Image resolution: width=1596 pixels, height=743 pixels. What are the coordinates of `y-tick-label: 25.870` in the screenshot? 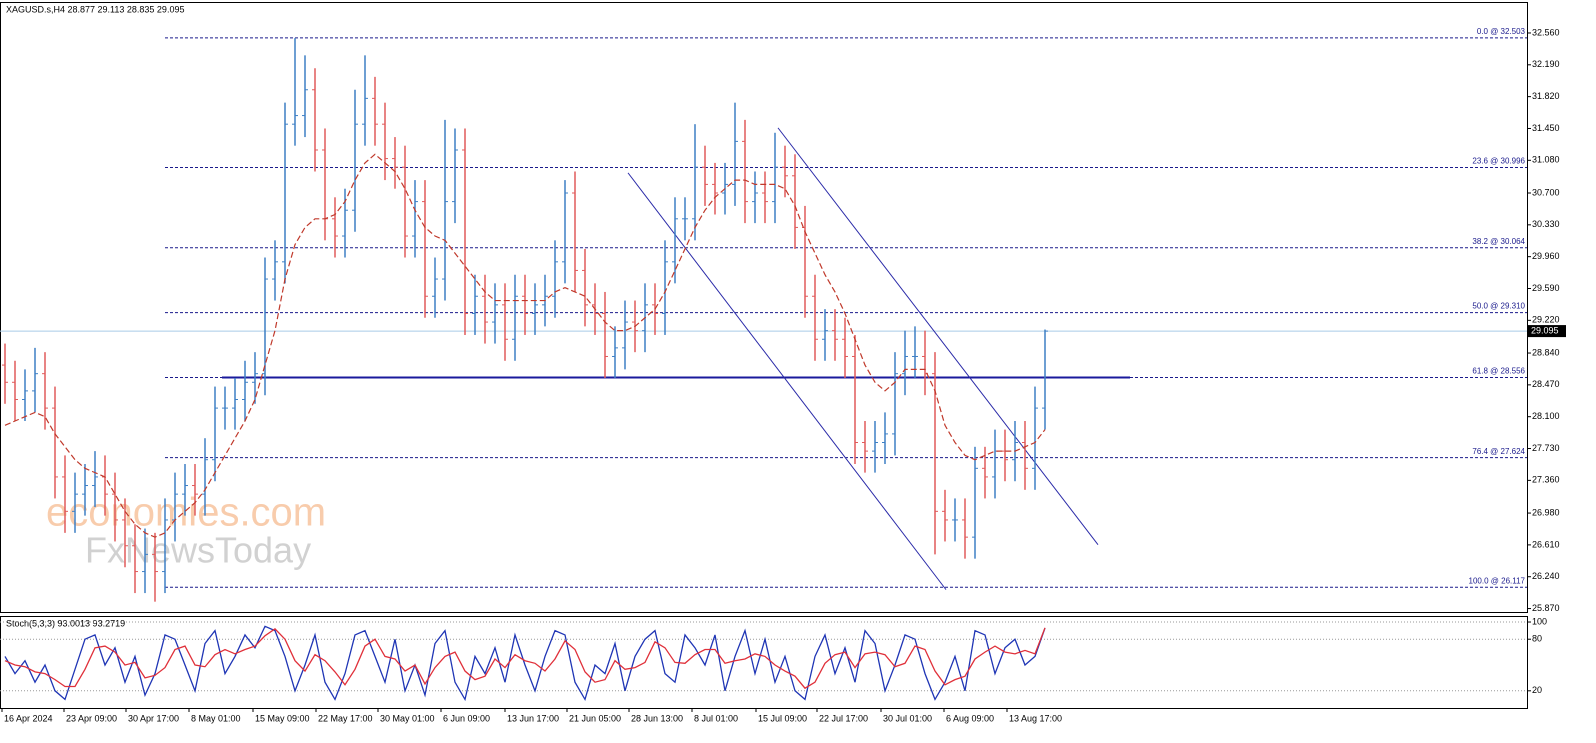 It's located at (1546, 608).